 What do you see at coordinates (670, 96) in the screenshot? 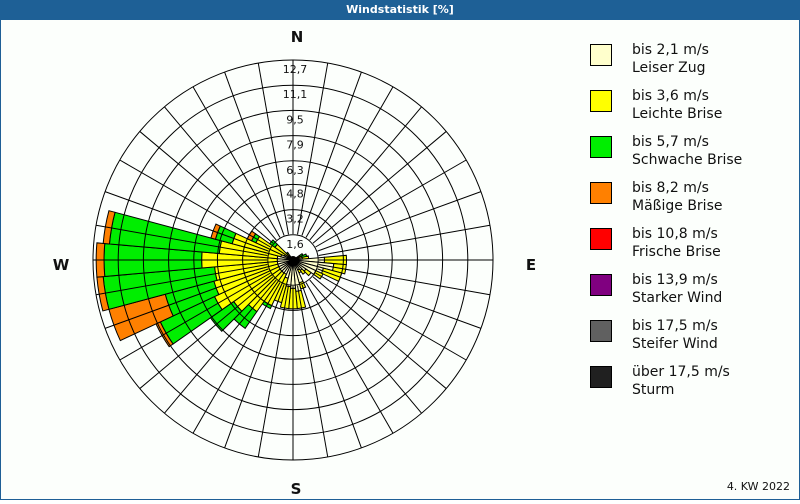
I see `legend-speed: bis 3,6 m/s` at bounding box center [670, 96].